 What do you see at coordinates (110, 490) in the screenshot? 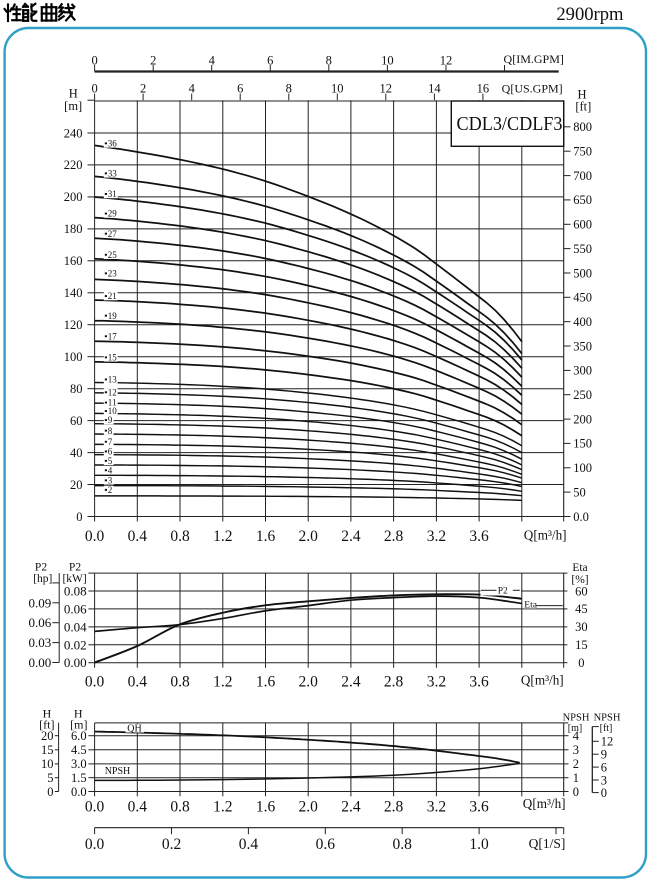
I see `svg-text: 2` at bounding box center [110, 490].